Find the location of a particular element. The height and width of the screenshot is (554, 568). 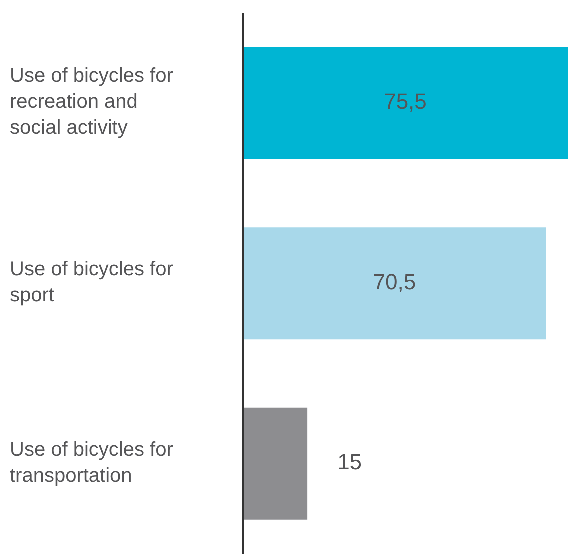

y-tick-label: Use of bicycles for transportation is located at coordinates (92, 463).